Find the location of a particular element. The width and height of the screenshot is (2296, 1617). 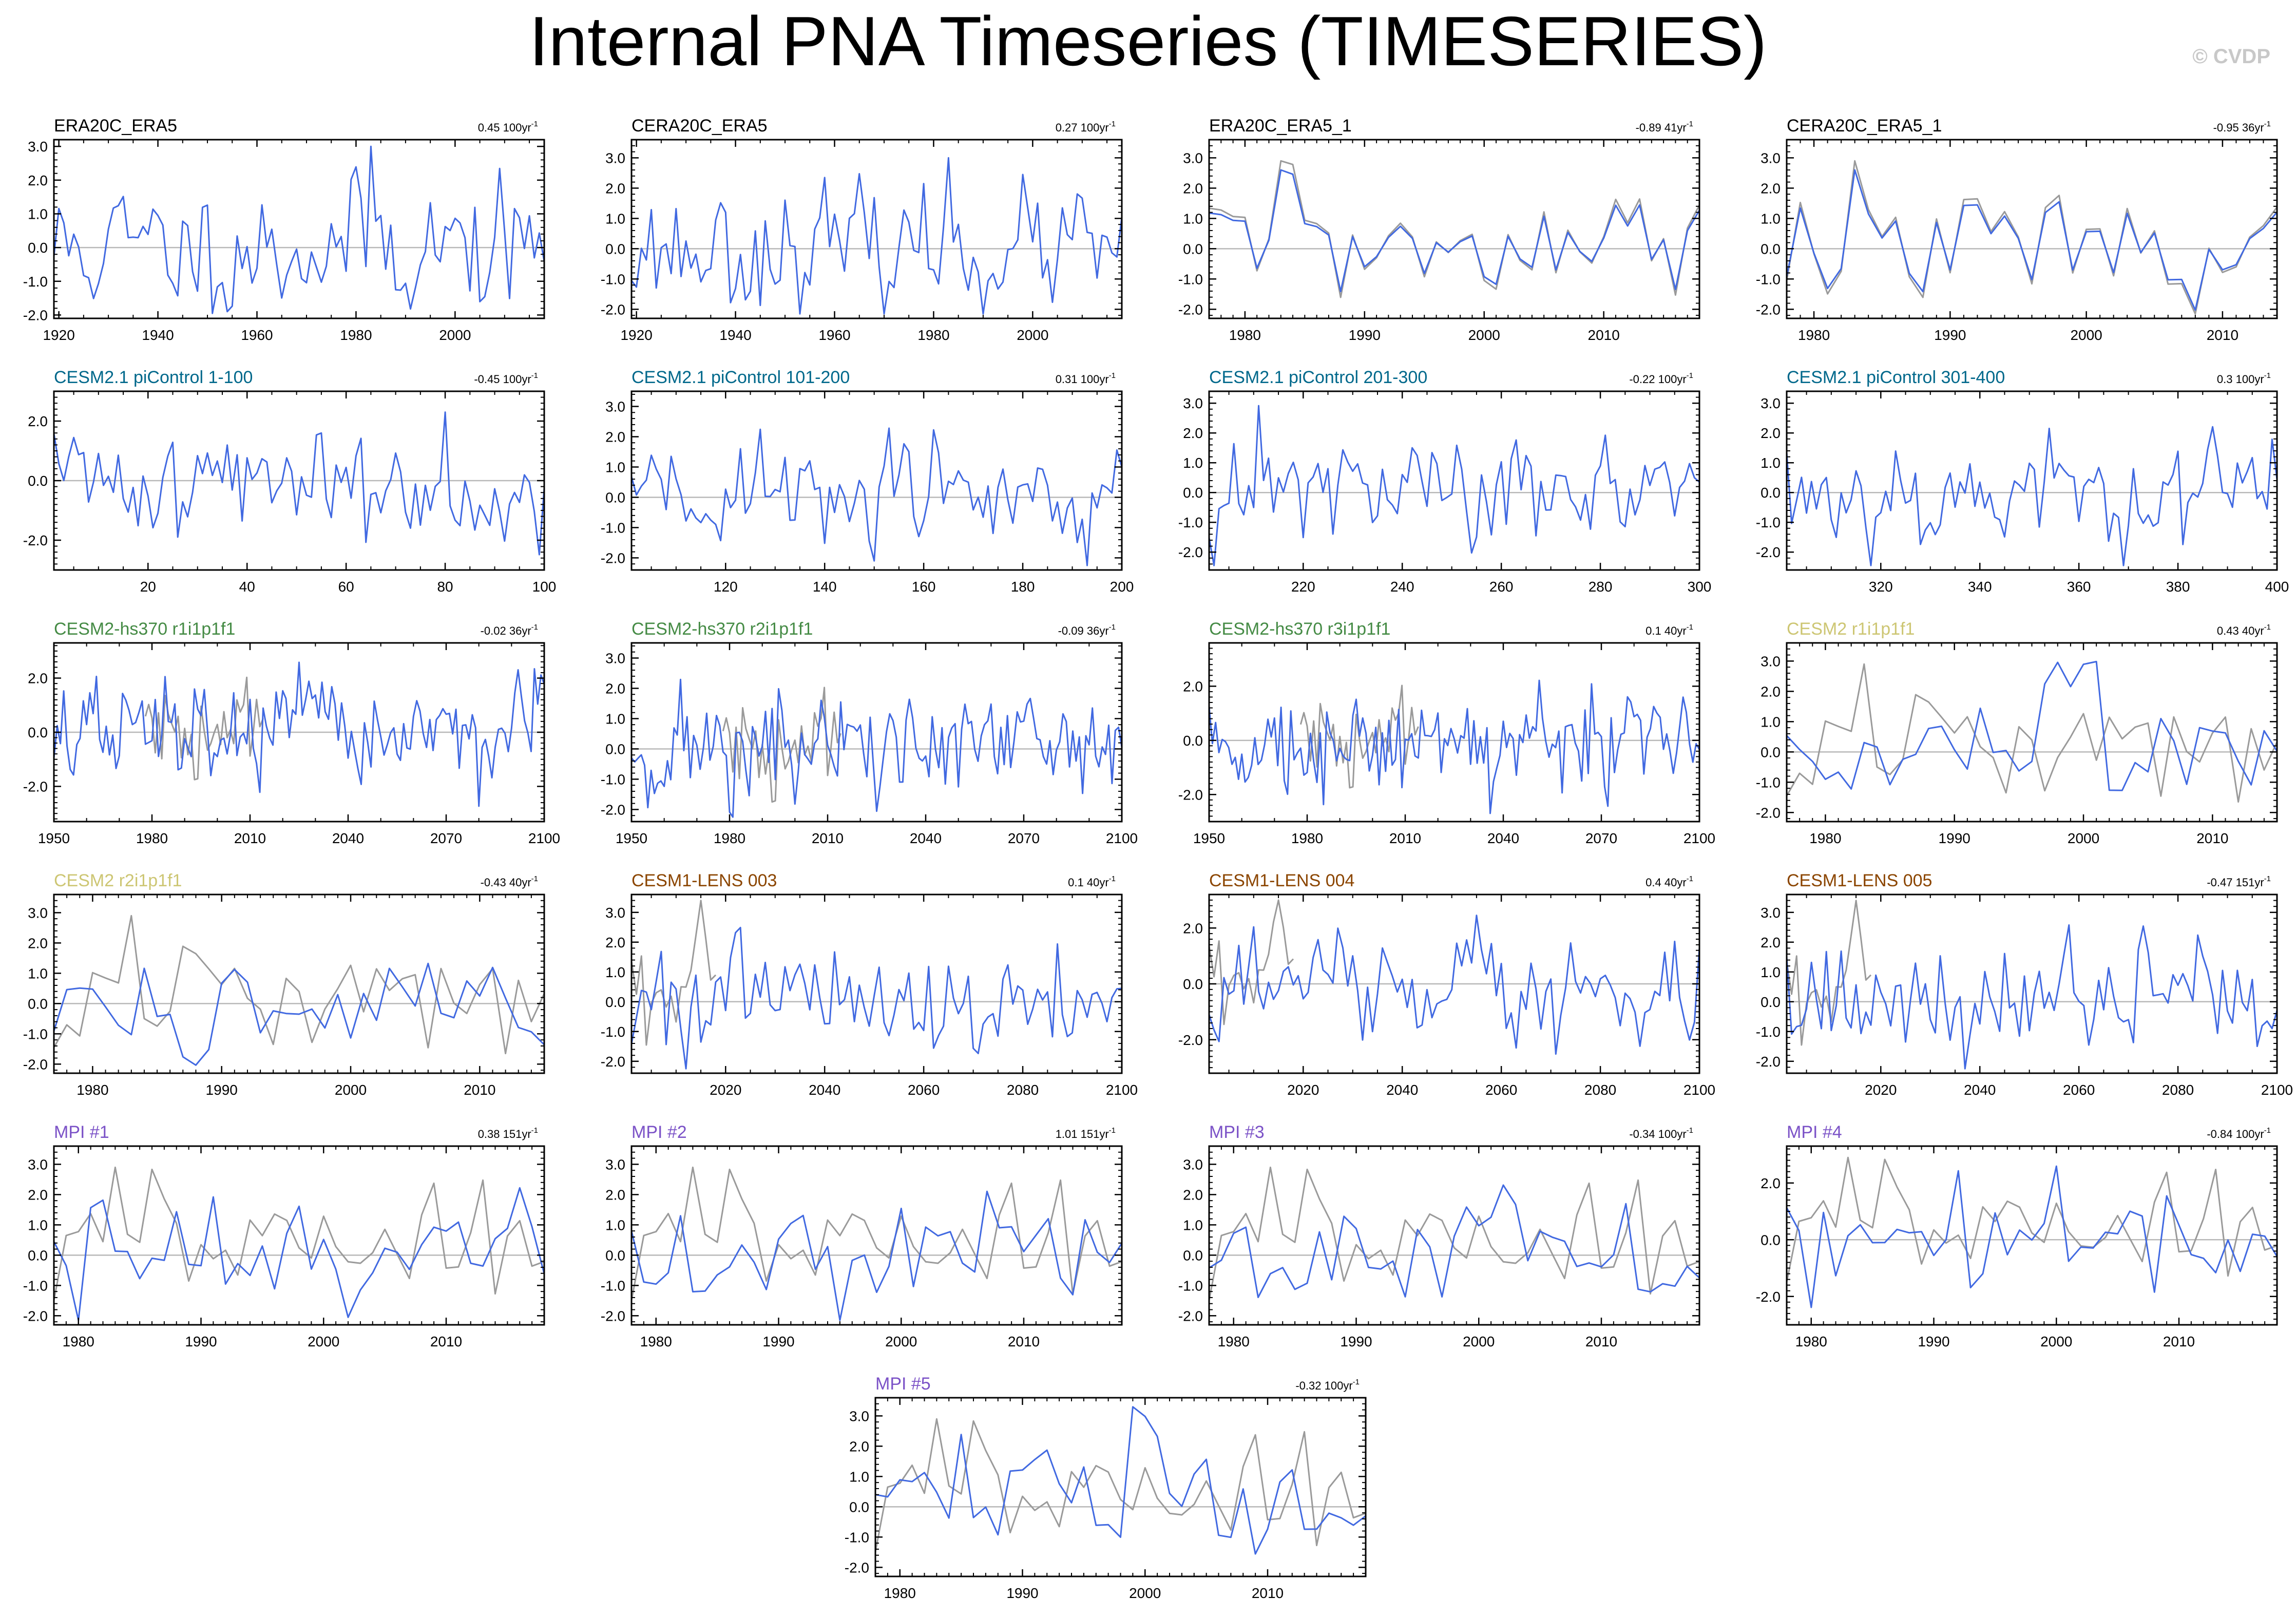

trend-label: 0.3 100yr-1 is located at coordinates (2244, 379).